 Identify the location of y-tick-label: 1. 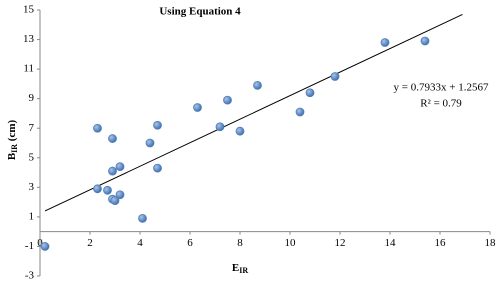
(32, 216).